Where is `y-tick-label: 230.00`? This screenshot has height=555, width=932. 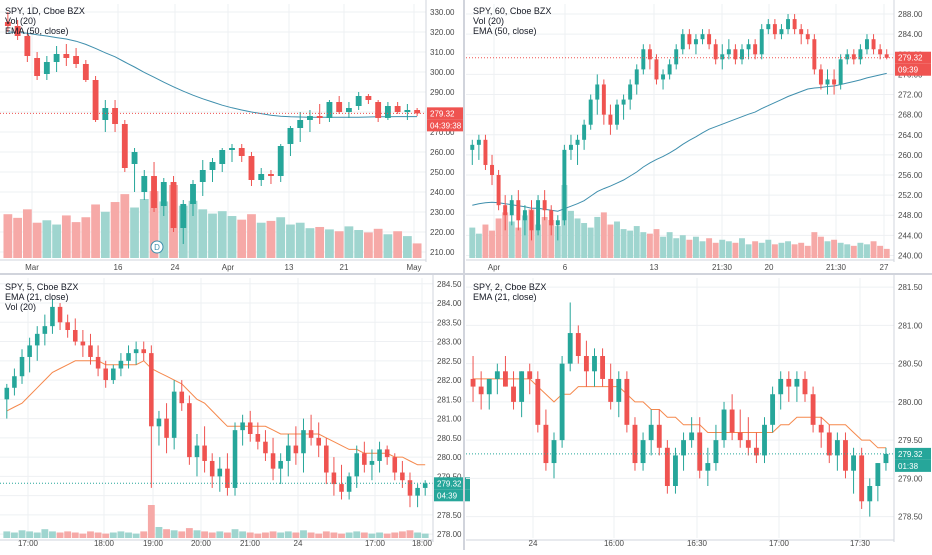
y-tick-label: 230.00 is located at coordinates (442, 212).